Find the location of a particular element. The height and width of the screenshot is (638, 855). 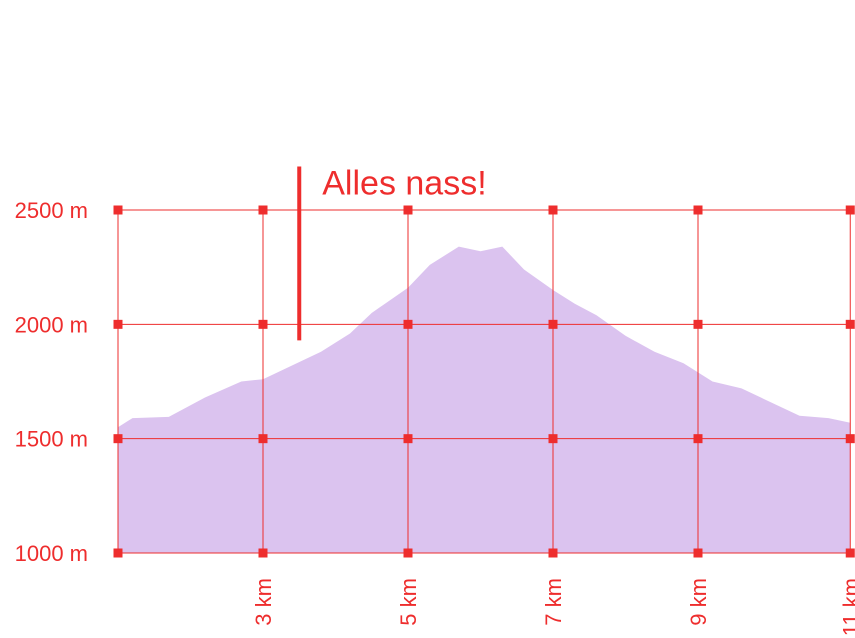

x-tick-label: 5 km is located at coordinates (408, 602).